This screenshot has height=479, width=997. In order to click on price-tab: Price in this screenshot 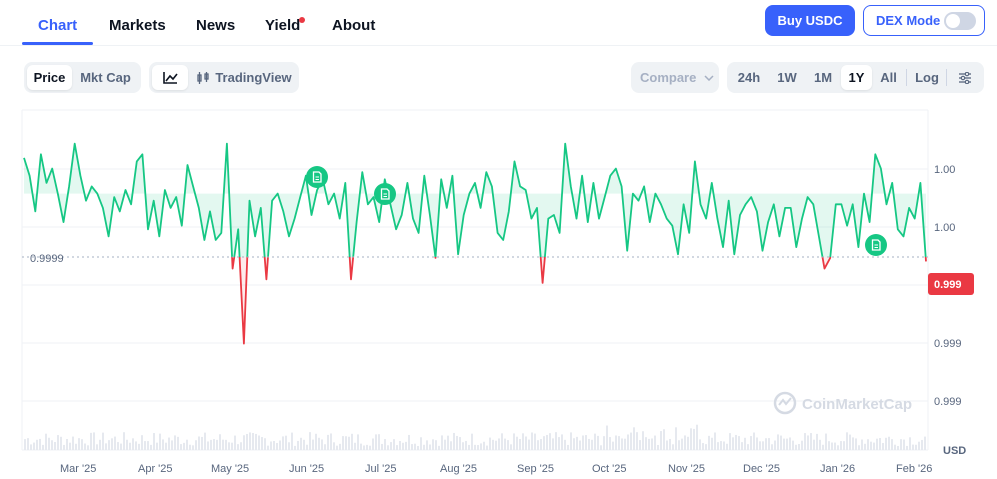, I will do `click(49, 77)`.